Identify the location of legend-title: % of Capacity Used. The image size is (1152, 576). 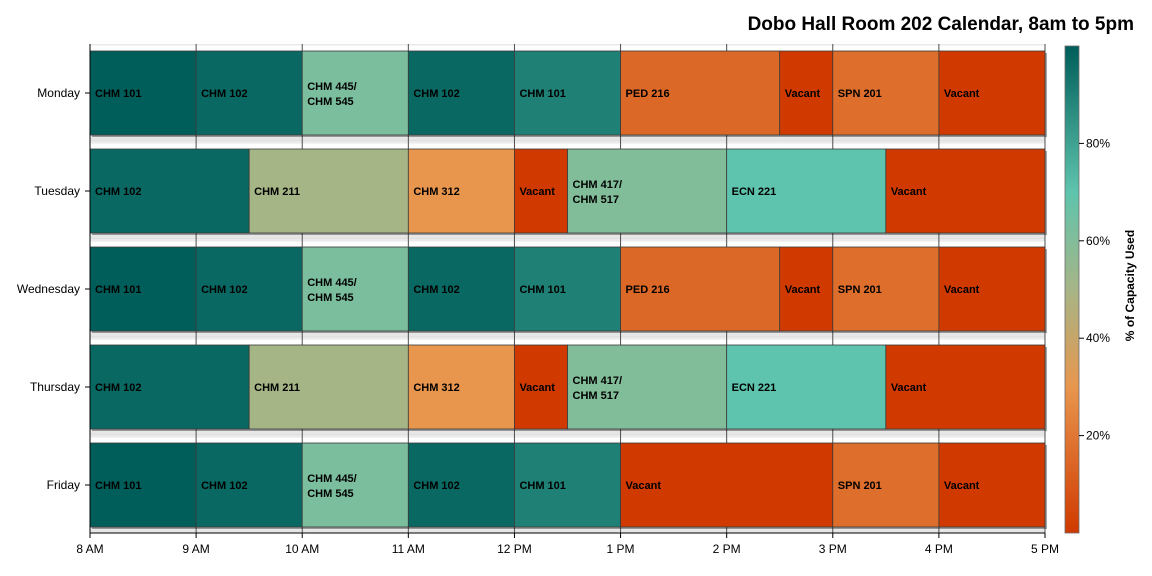
(1130, 285).